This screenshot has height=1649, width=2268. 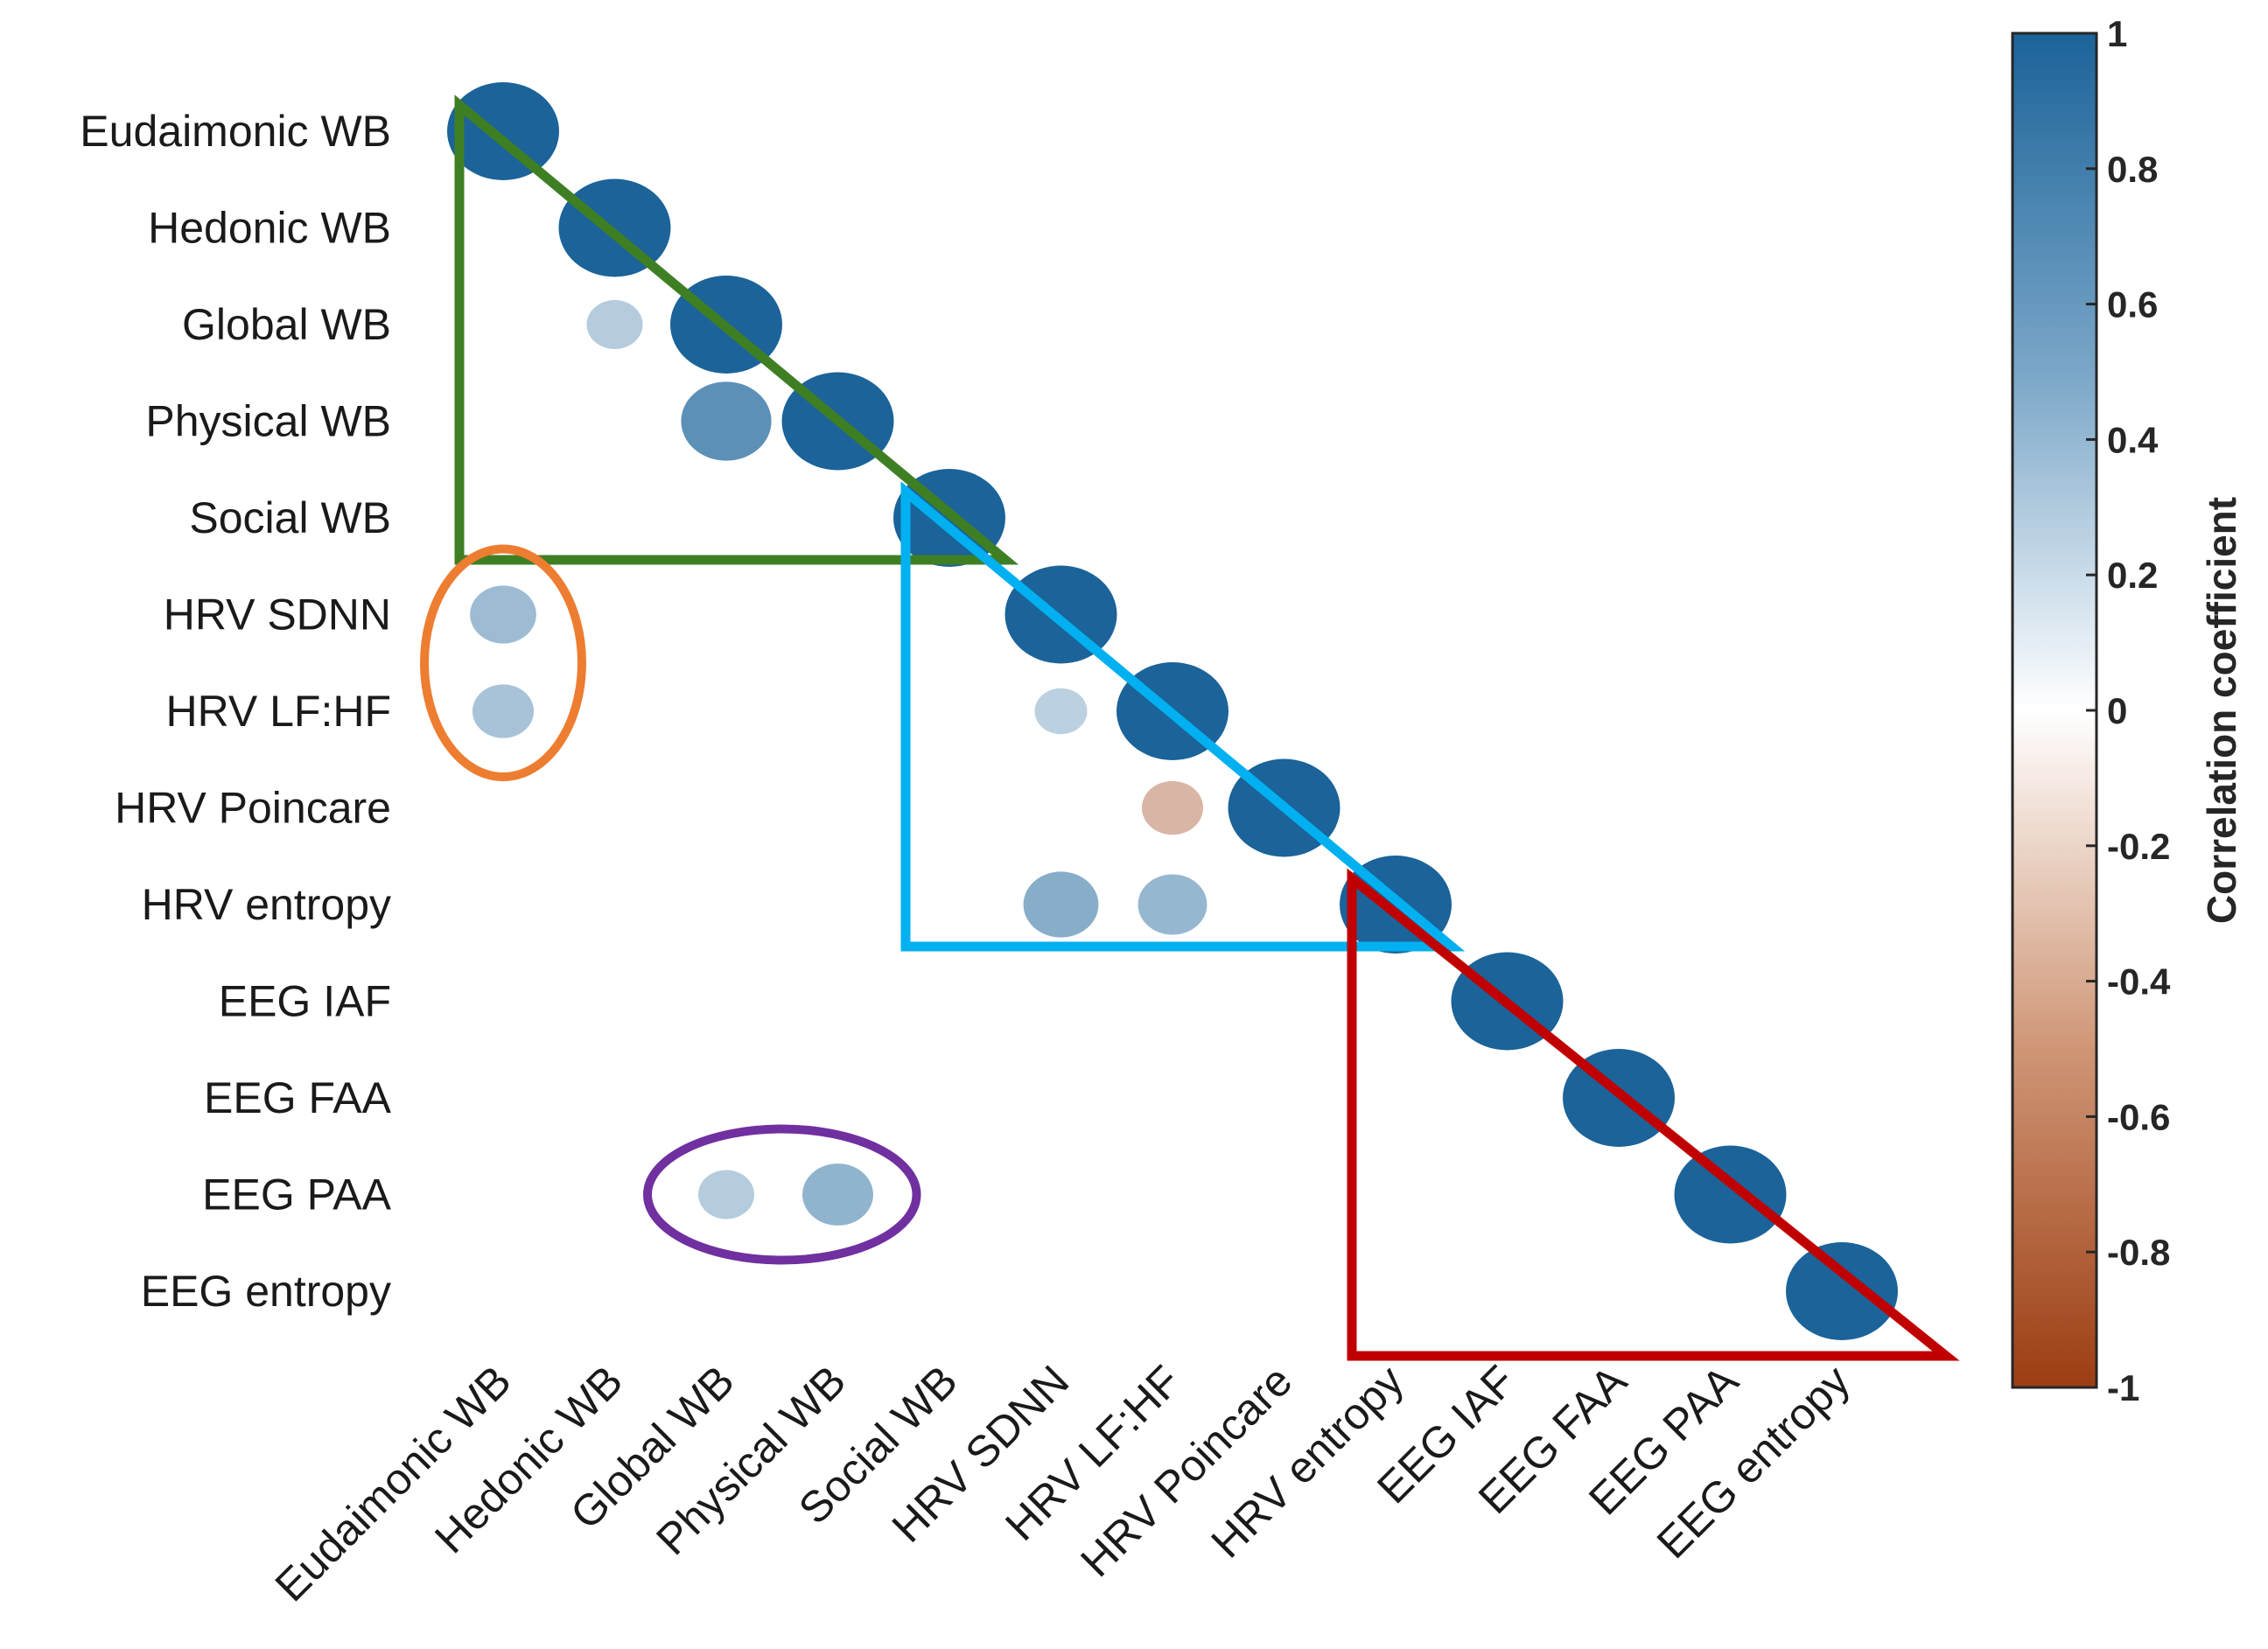 I want to click on colorbar-tick-label: -0.6, so click(x=2138, y=1116).